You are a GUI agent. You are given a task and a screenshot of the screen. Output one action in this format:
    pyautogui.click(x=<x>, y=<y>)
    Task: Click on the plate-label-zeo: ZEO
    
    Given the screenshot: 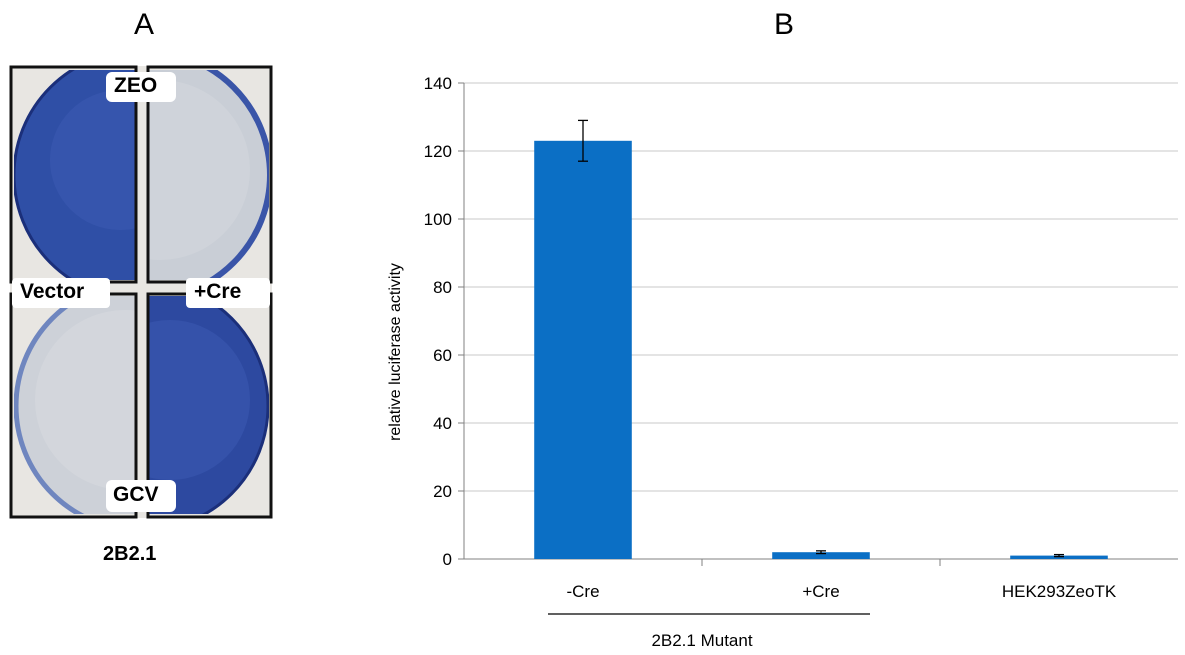 What is the action you would take?
    pyautogui.click(x=136, y=85)
    